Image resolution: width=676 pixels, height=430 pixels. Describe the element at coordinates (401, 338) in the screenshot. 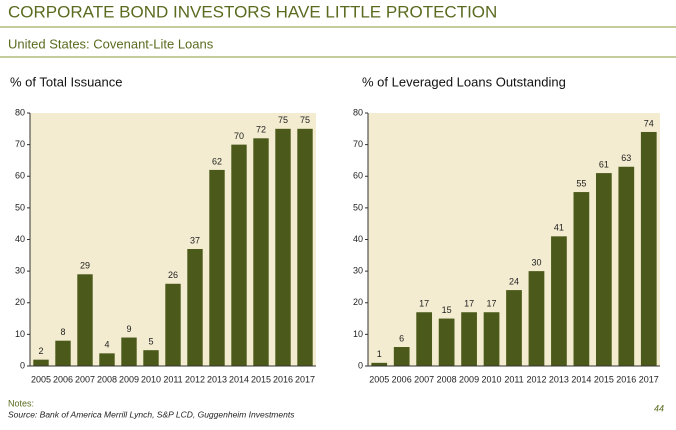

I see `value-label: 6` at that location.